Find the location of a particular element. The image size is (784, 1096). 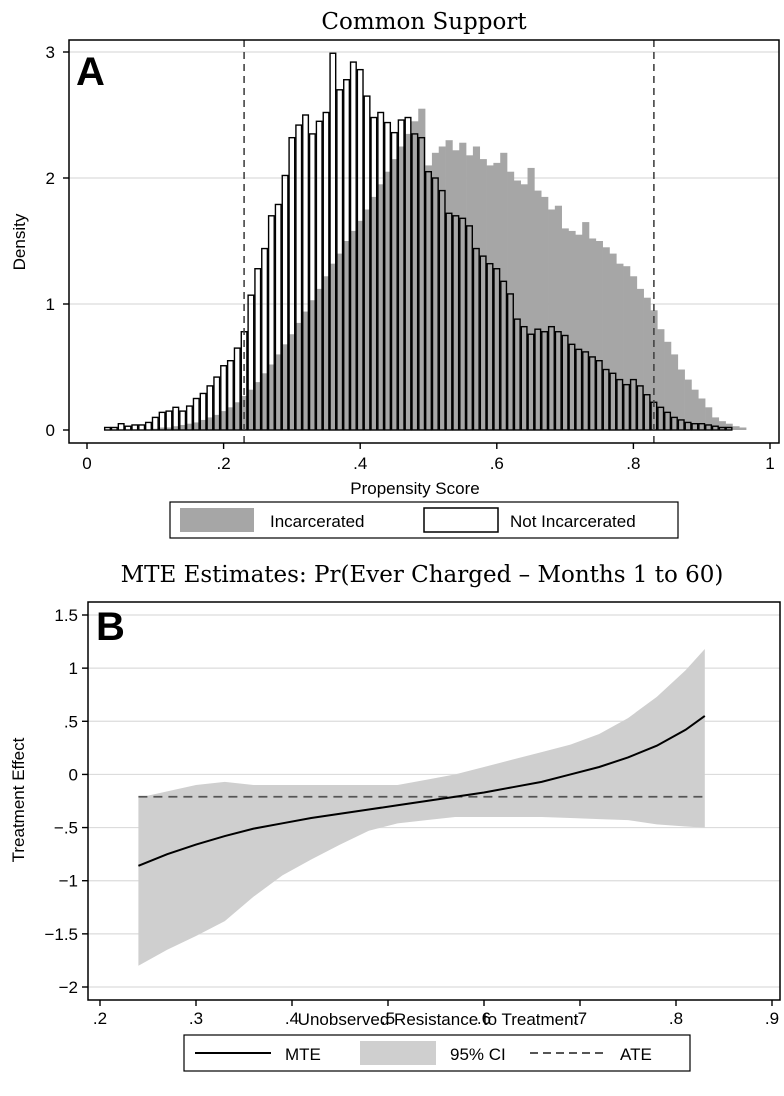

y-tick-label: 1 is located at coordinates (50, 304).